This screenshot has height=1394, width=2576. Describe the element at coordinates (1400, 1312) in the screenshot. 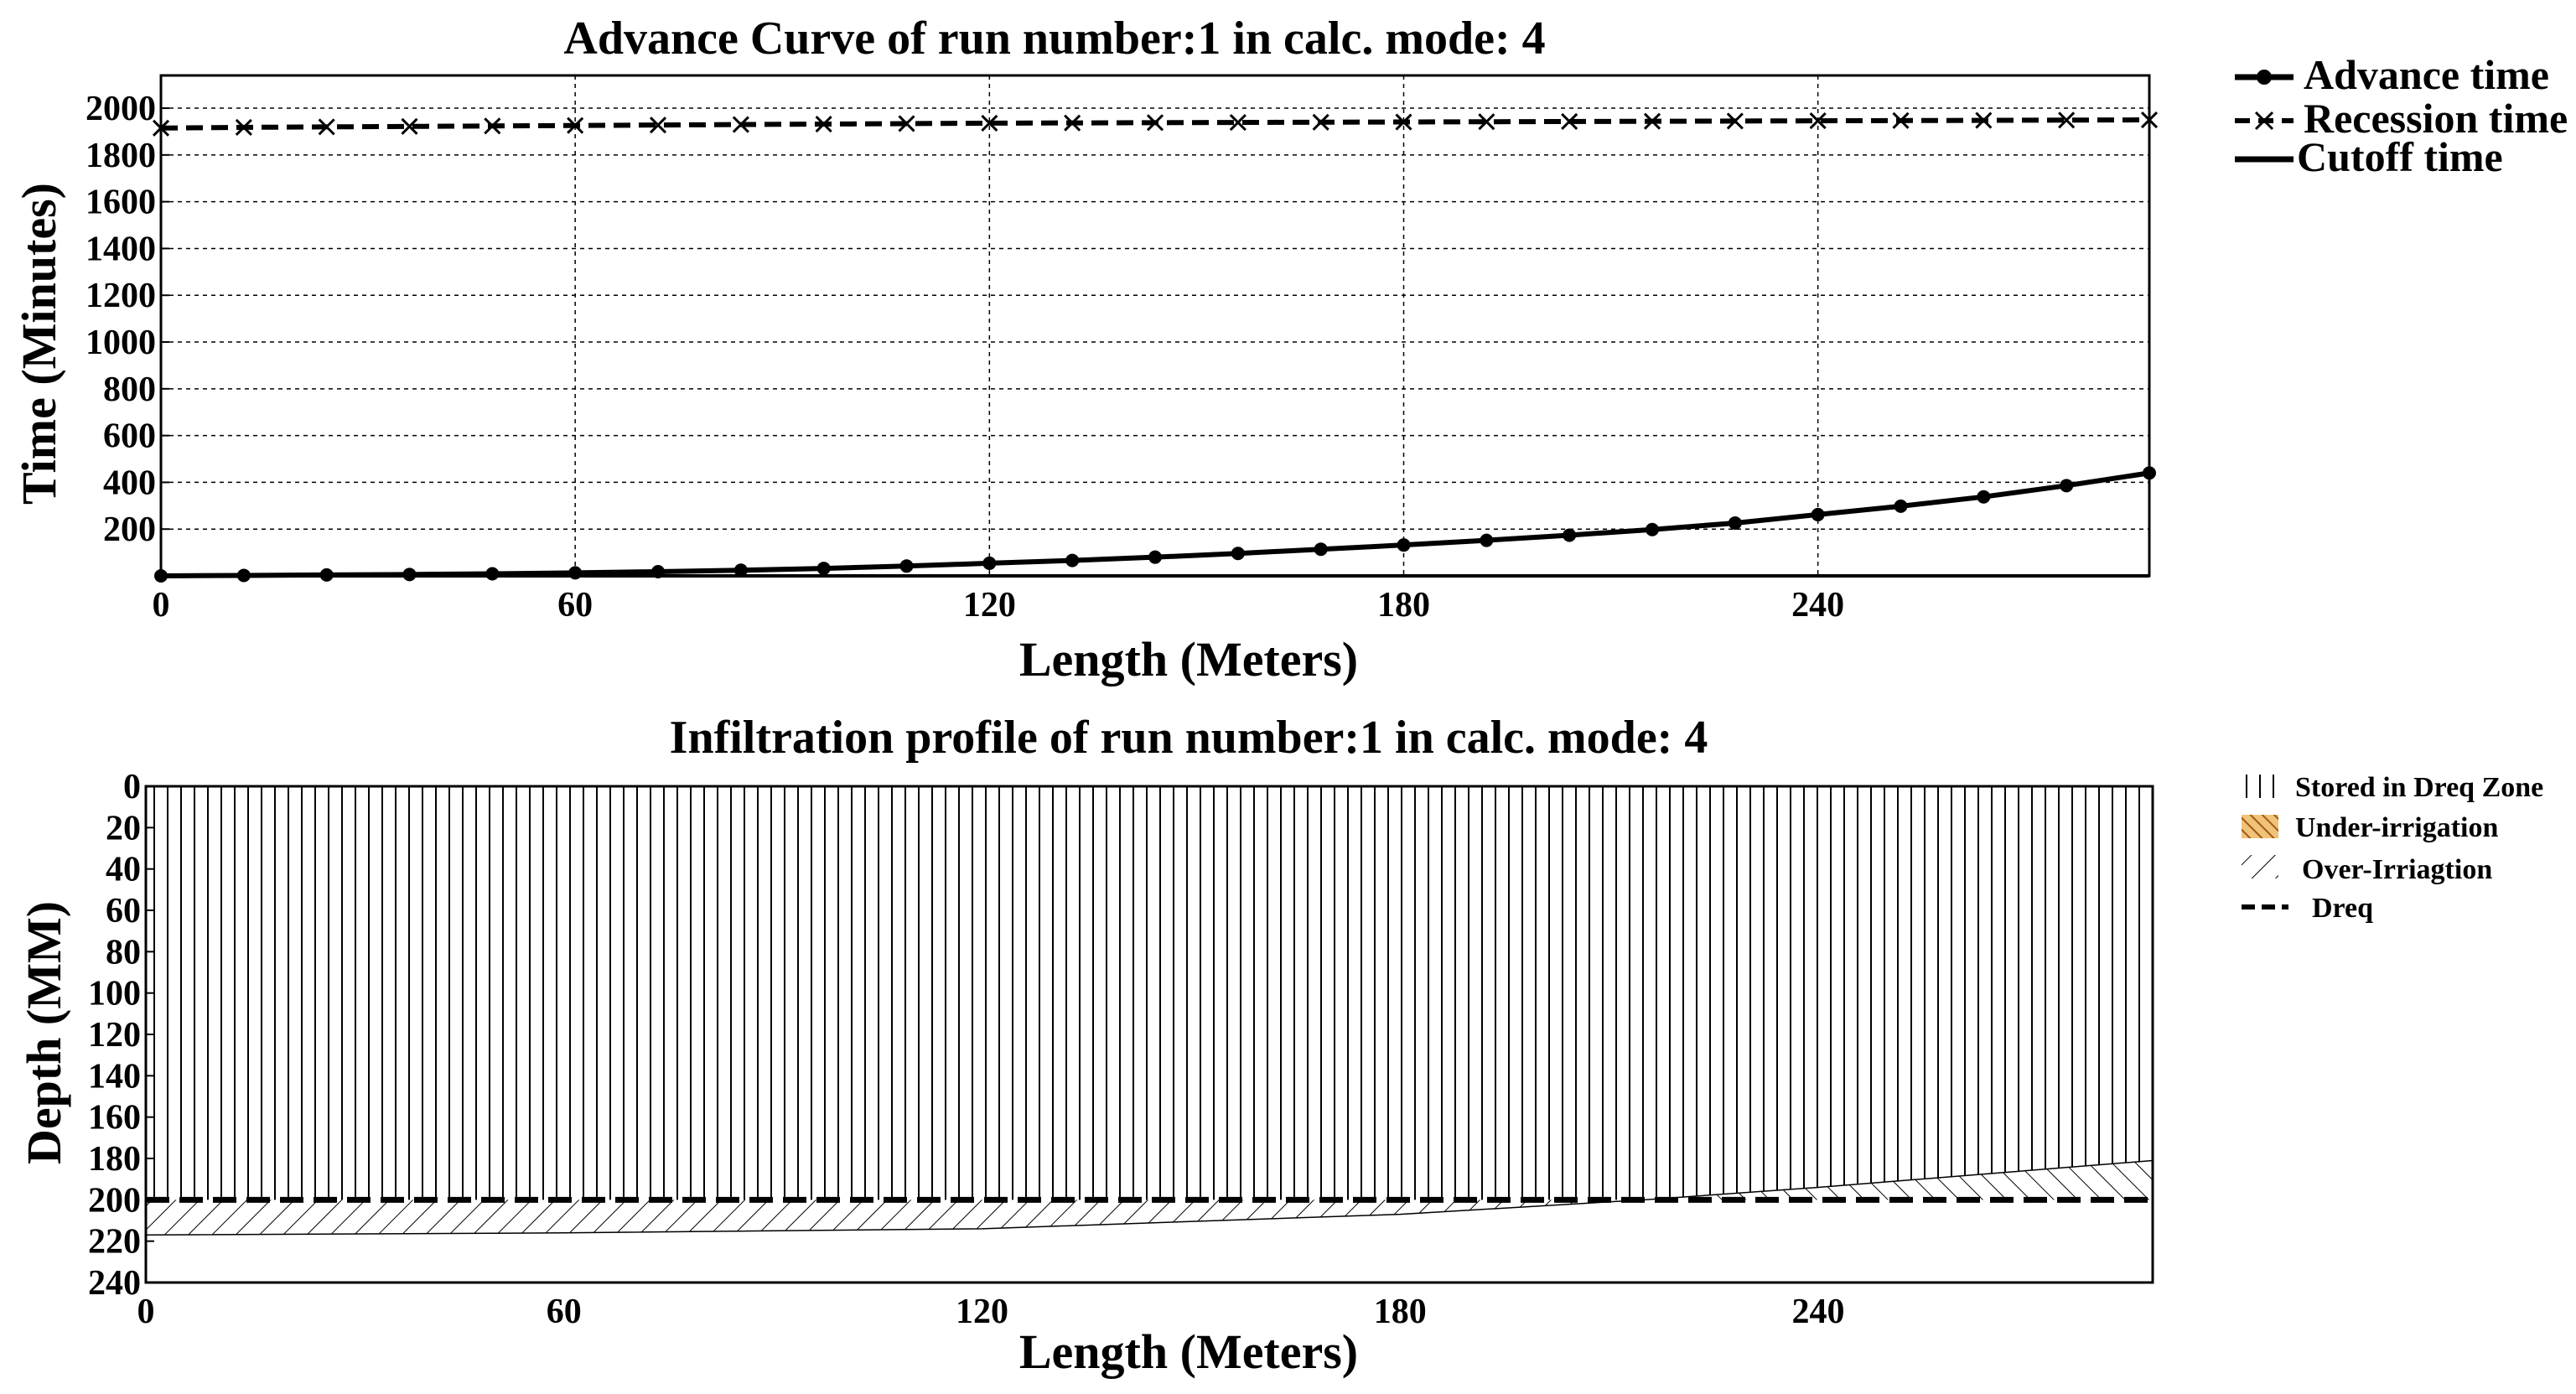

I see `infiltration-x-tick-label: 180` at that location.